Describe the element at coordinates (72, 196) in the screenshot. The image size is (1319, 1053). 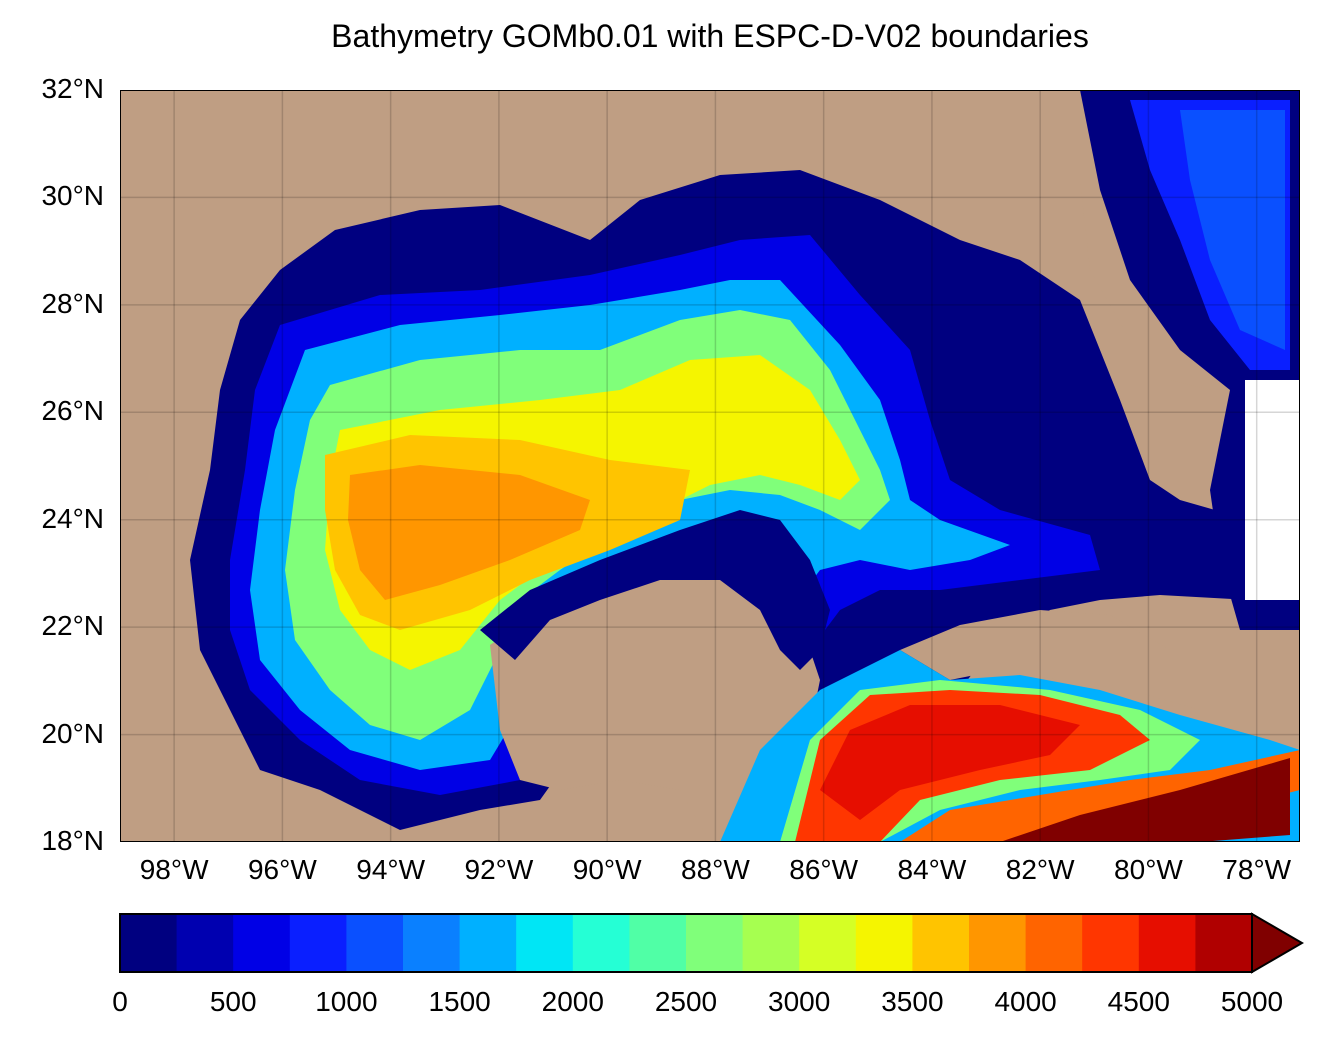
I see `lat-tick-label: 30°N` at that location.